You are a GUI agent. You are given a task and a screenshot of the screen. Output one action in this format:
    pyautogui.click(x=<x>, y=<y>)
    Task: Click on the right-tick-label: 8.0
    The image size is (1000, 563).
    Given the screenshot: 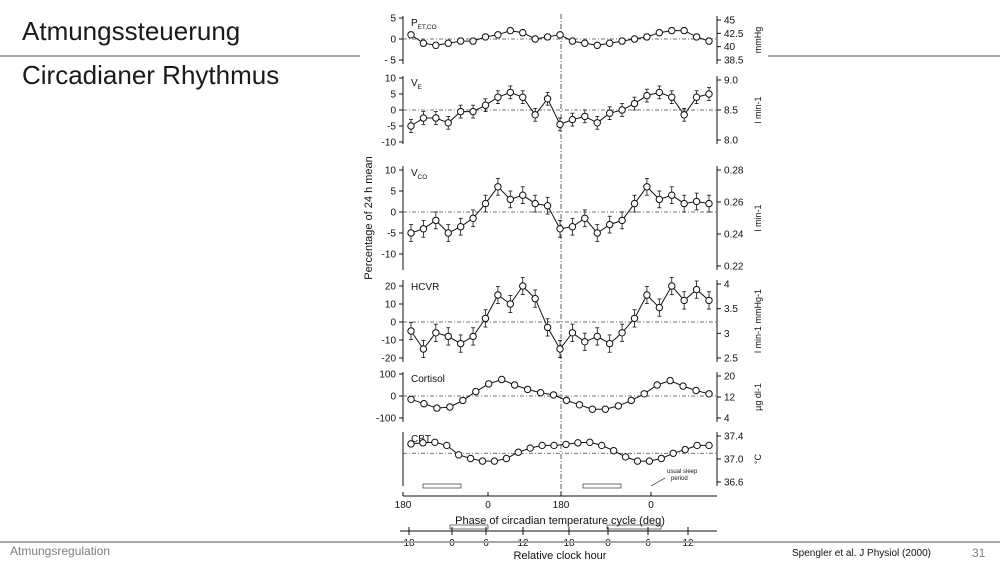 What is the action you would take?
    pyautogui.click(x=731, y=141)
    